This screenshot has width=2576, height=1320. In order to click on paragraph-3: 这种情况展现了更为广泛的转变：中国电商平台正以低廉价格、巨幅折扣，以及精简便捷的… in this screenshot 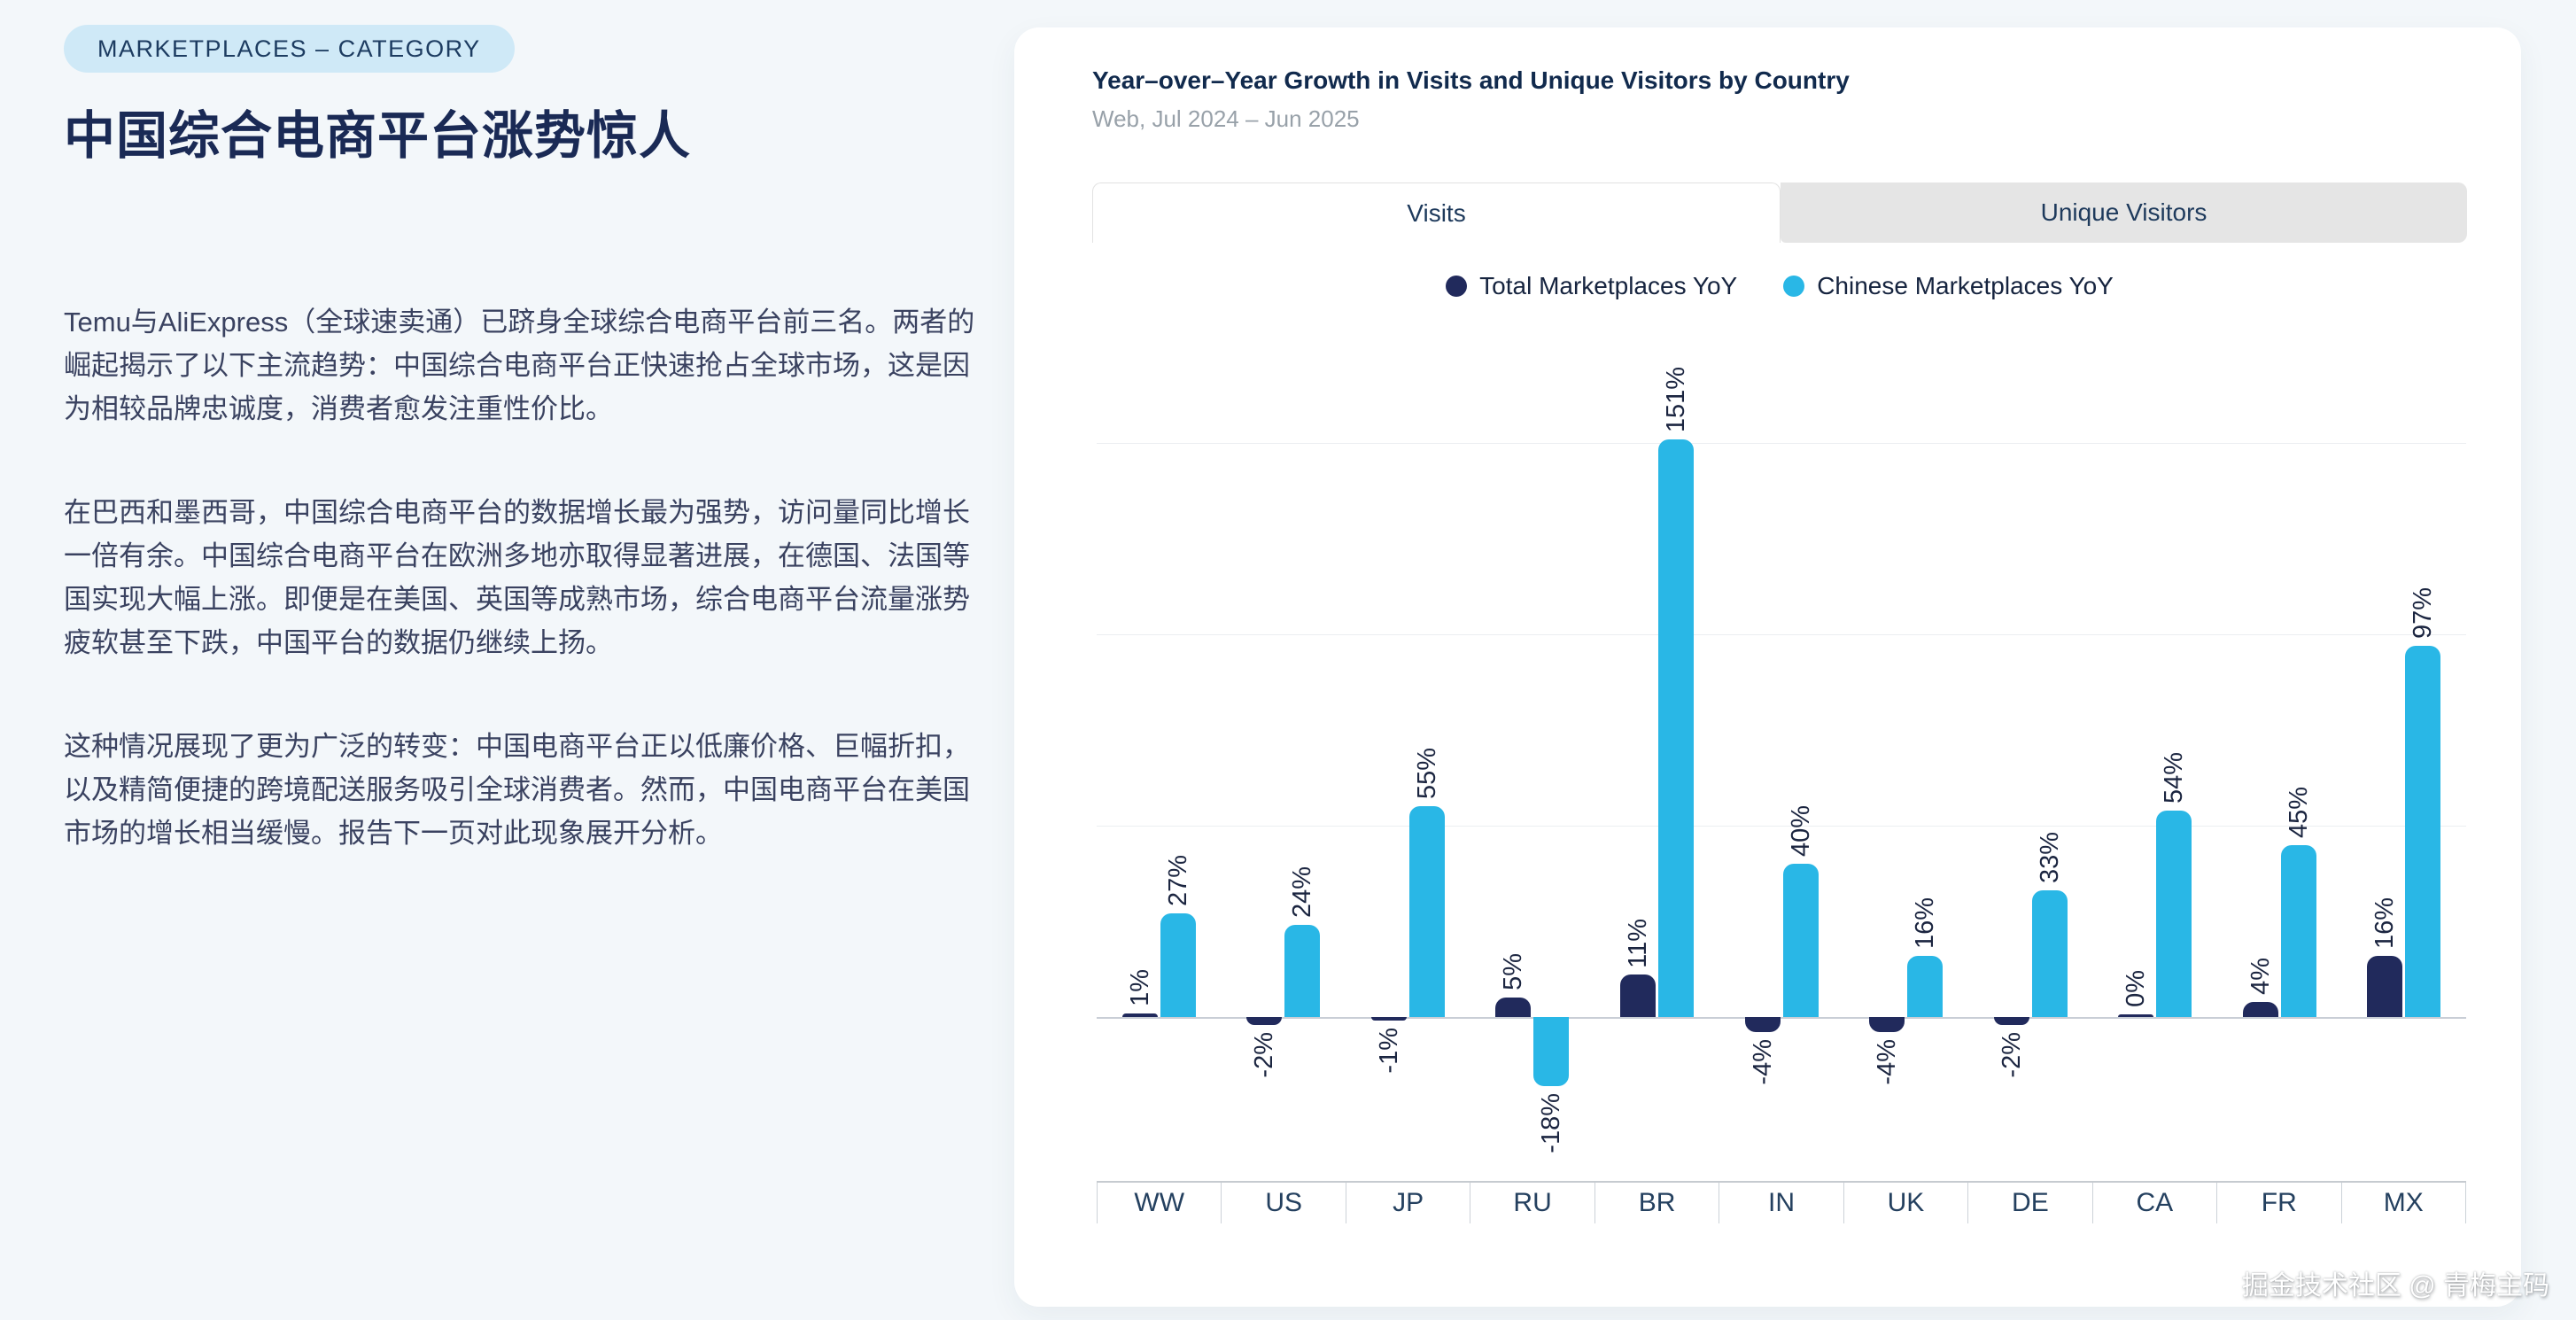, I will do `click(517, 790)`.